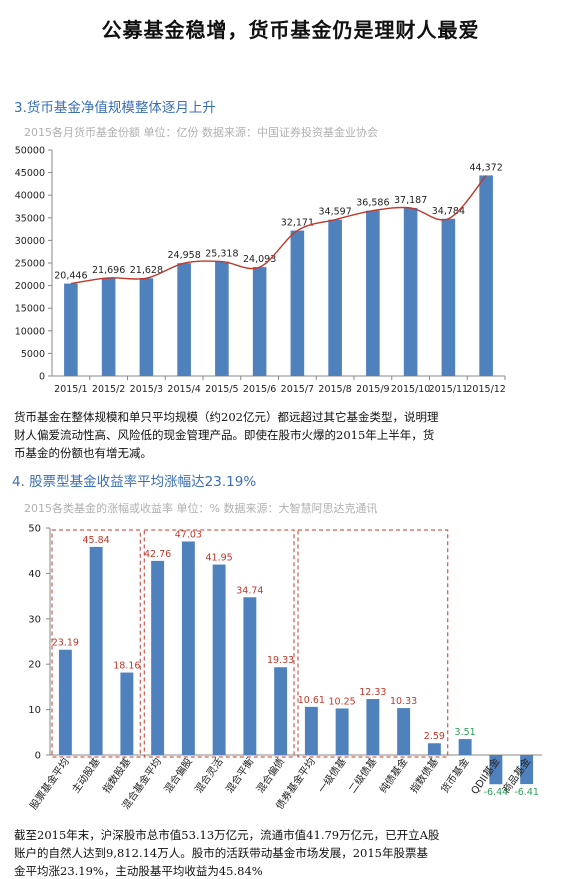  What do you see at coordinates (259, 389) in the screenshot?
I see `x-tick-label: 2015/6` at bounding box center [259, 389].